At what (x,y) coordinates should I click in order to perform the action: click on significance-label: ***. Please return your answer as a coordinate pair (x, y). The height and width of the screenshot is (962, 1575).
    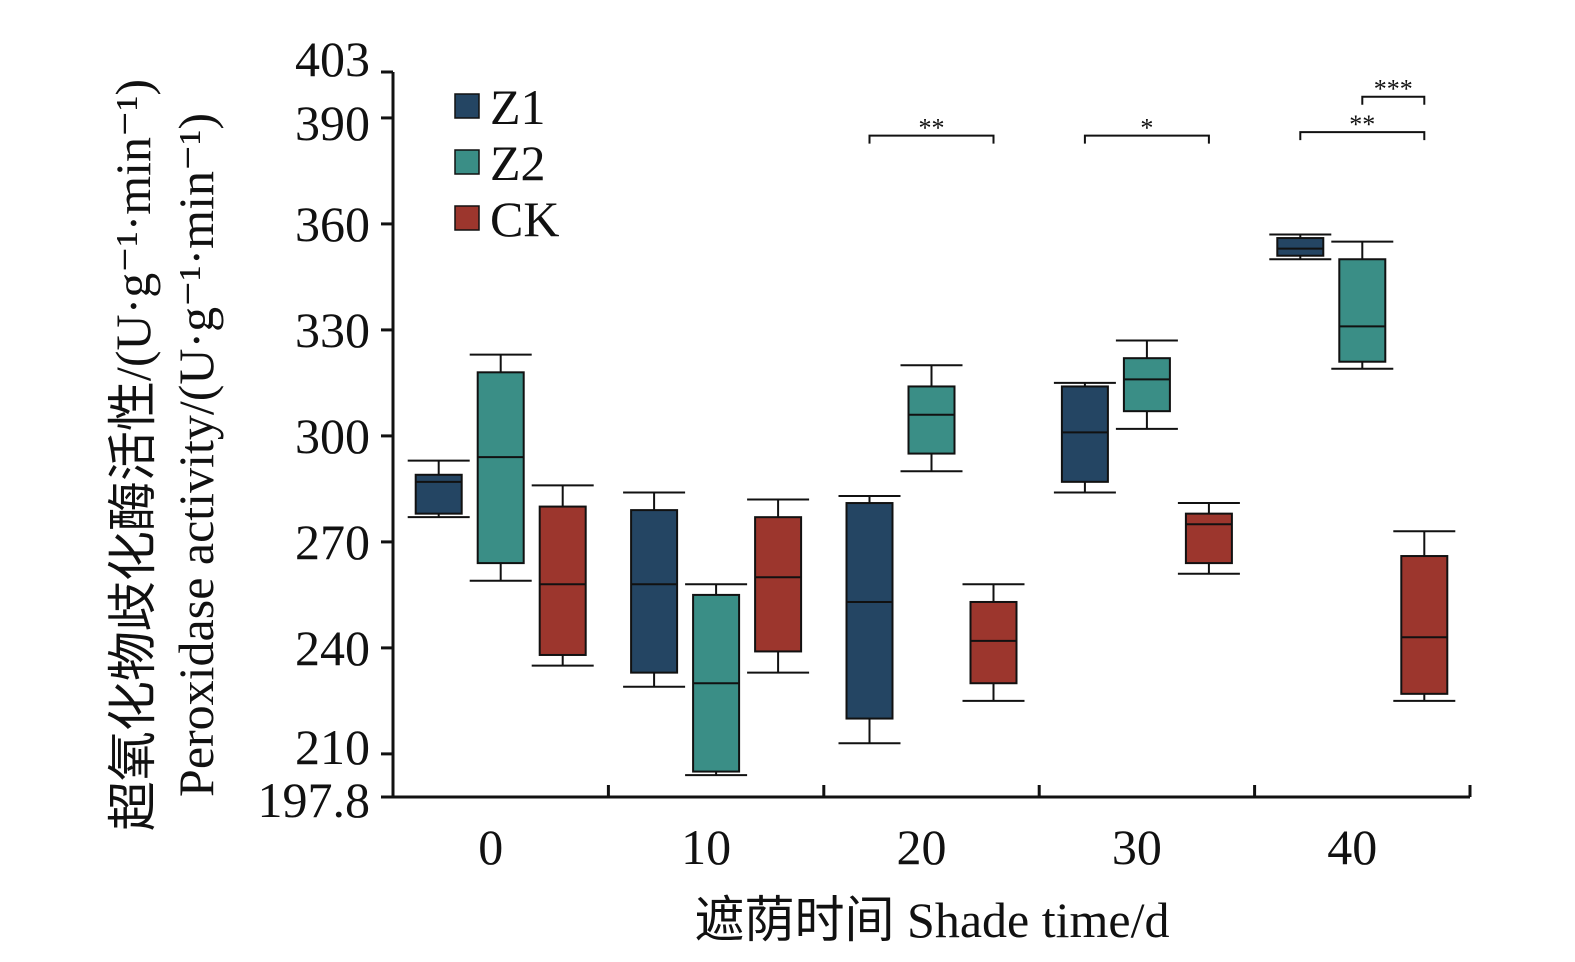
    Looking at the image, I should click on (1393, 89).